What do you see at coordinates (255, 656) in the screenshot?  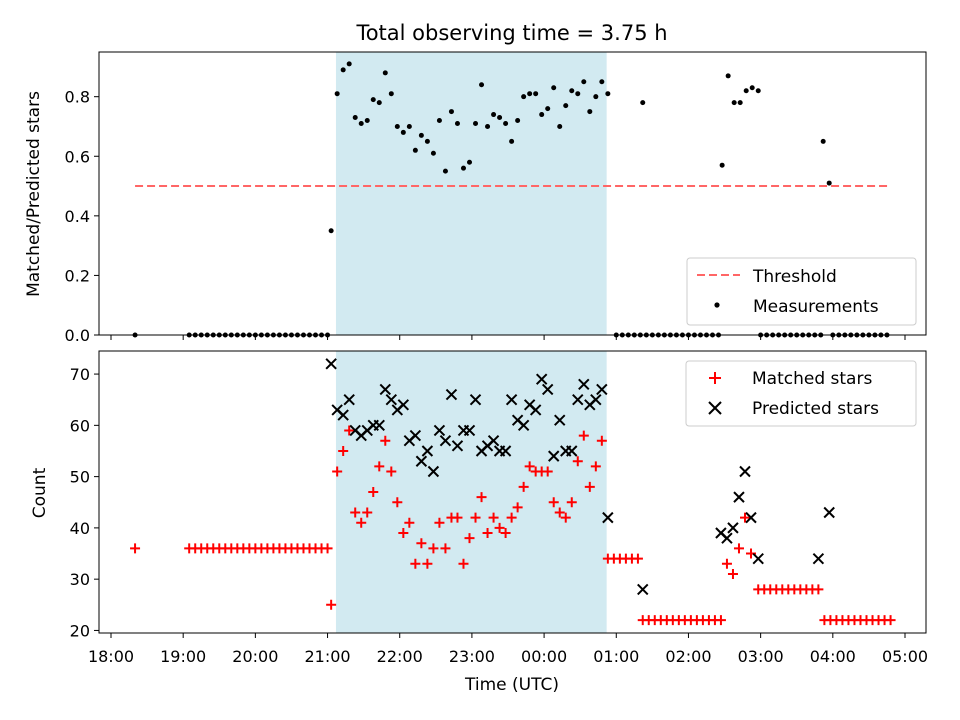 I see `x-tick-label: 20:00` at bounding box center [255, 656].